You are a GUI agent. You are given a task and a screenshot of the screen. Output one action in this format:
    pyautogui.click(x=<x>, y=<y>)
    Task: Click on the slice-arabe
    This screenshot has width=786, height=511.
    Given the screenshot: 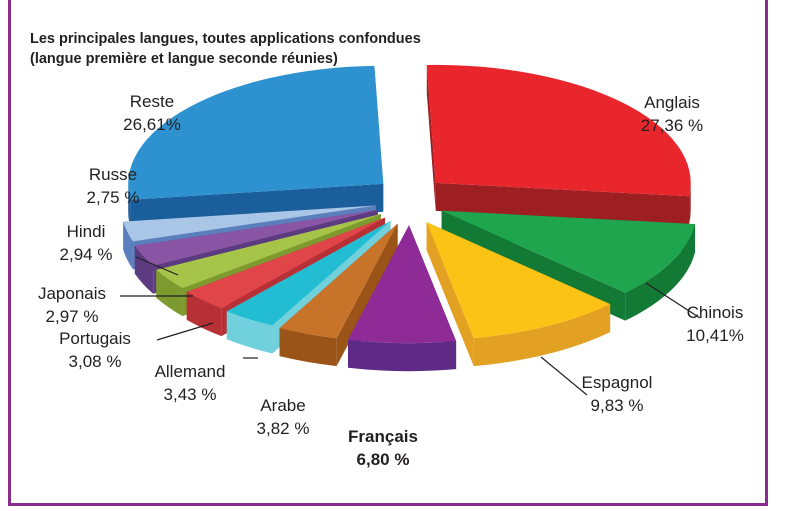 What is the action you would take?
    pyautogui.click(x=338, y=295)
    